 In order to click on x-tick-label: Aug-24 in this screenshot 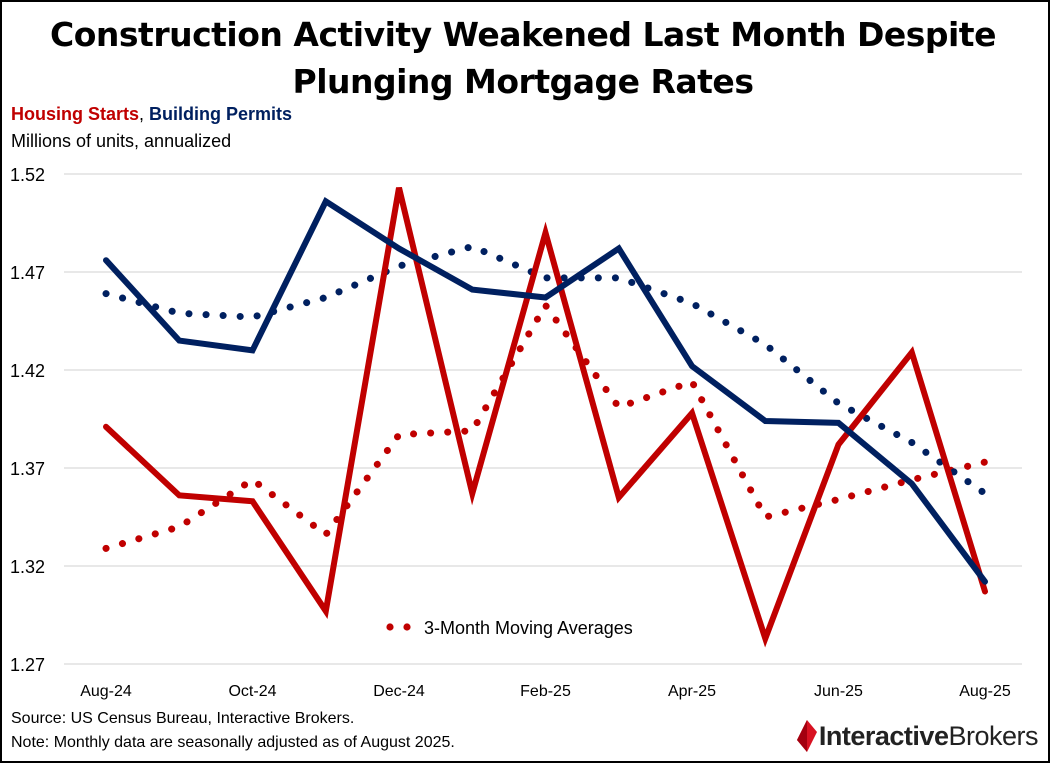, I will do `click(106, 691)`.